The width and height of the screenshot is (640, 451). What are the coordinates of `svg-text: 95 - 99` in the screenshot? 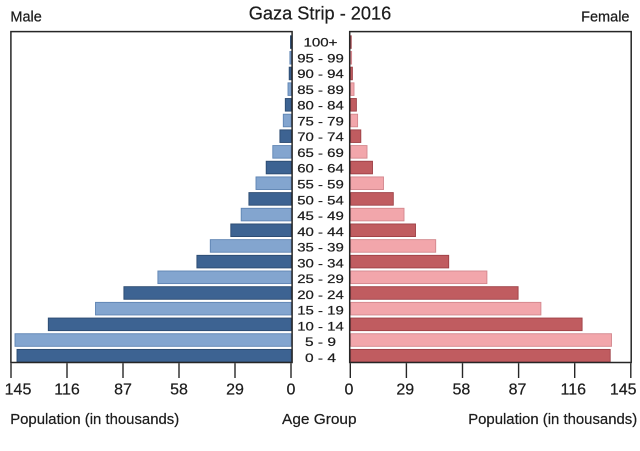 It's located at (320, 58).